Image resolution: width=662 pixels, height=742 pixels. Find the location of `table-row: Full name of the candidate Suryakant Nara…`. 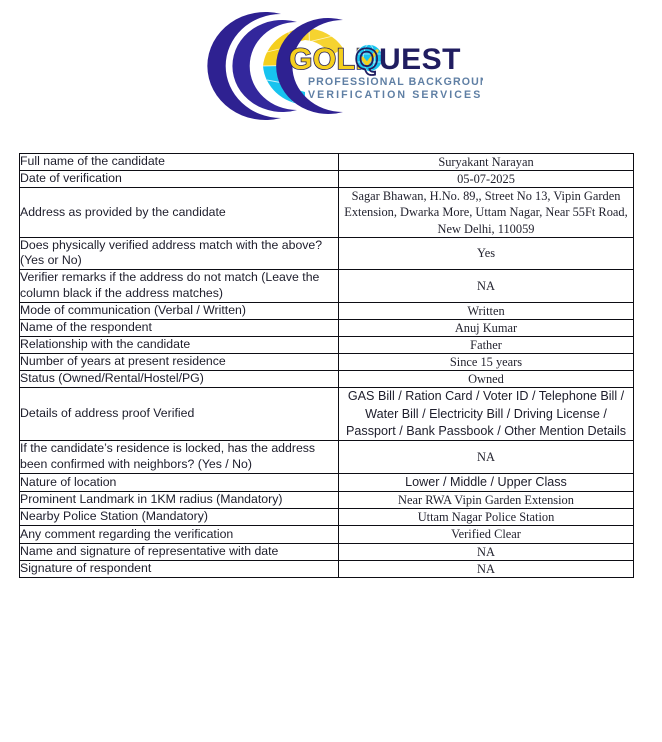

table-row: Full name of the candidate Suryakant Nara… is located at coordinates (326, 162).